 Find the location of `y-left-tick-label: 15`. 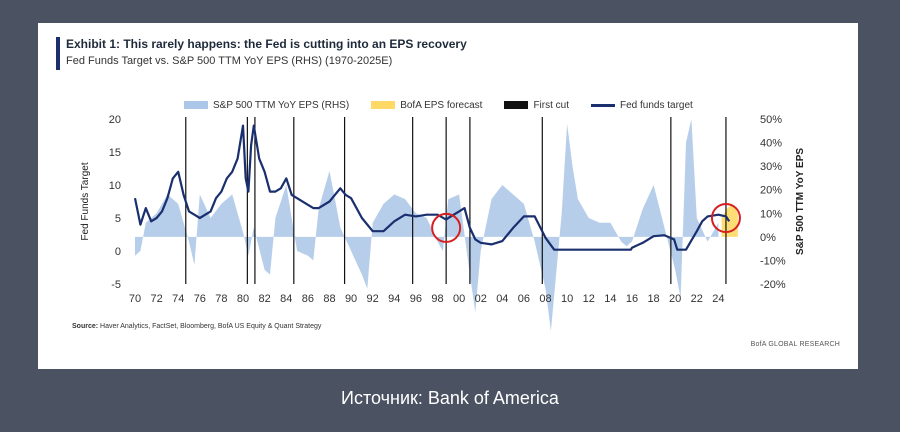

y-left-tick-label: 15 is located at coordinates (115, 153).